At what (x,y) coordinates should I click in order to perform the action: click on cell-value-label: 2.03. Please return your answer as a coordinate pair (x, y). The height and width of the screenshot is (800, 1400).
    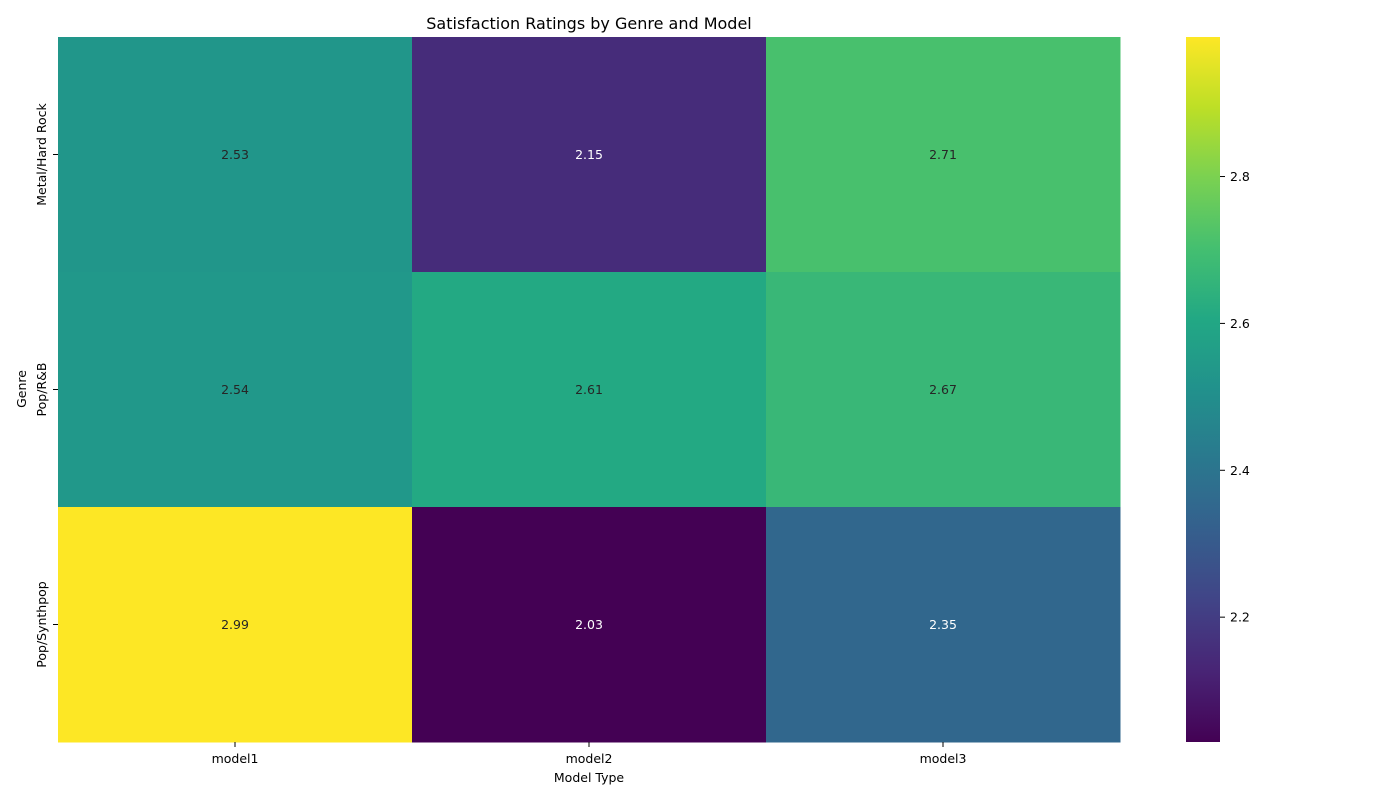
    Looking at the image, I should click on (589, 624).